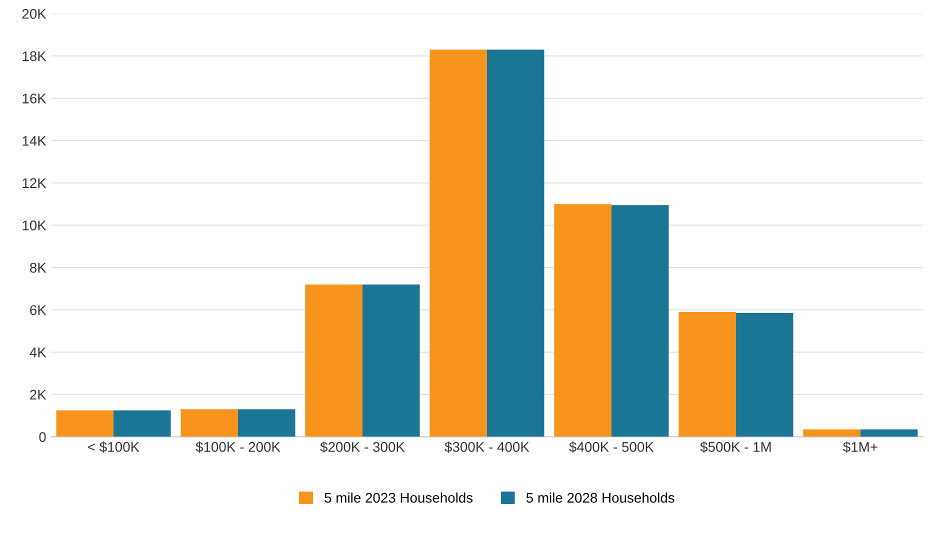 The image size is (932, 546). I want to click on x-tick-label: $1M+, so click(860, 447).